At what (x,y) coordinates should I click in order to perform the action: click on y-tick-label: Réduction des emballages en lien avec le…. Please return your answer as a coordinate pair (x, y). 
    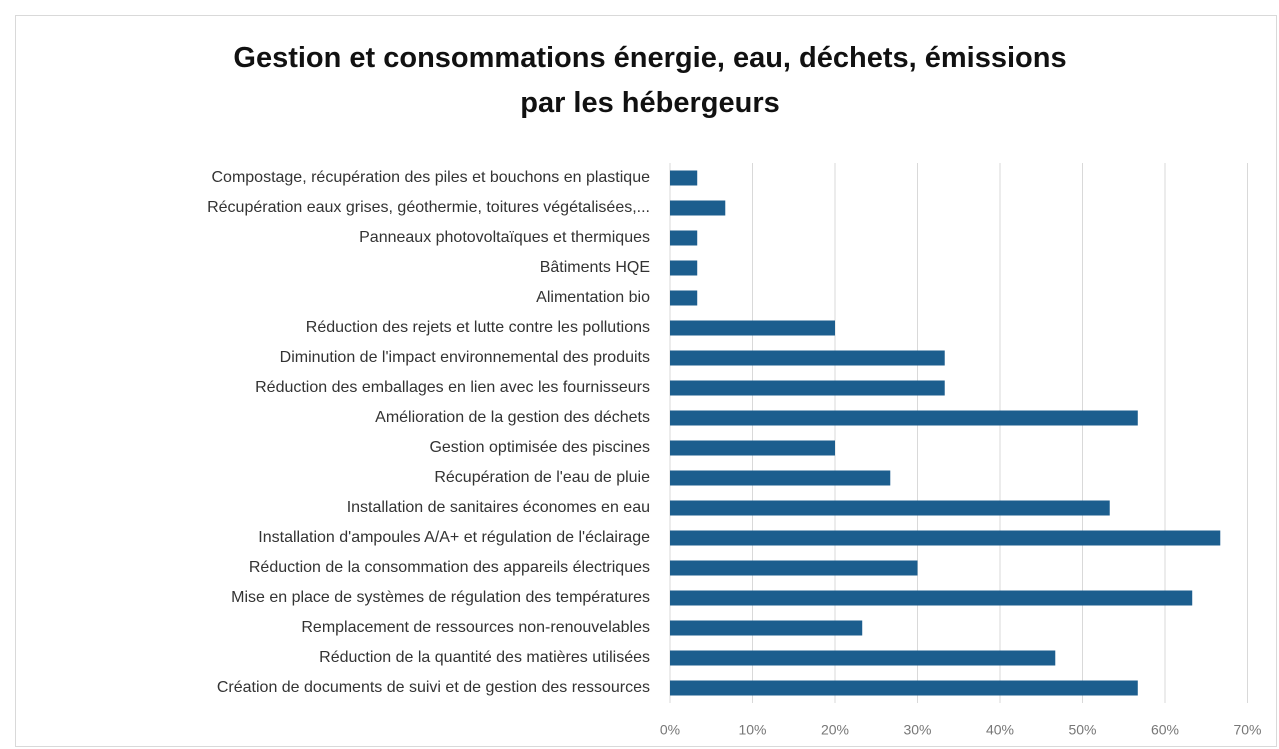
    Looking at the image, I should click on (452, 387).